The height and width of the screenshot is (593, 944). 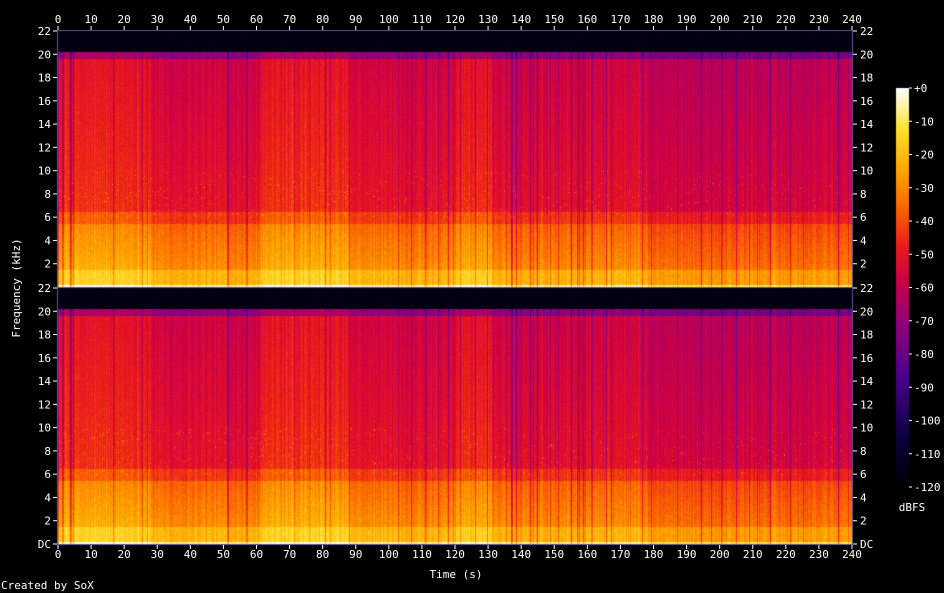 I want to click on x-tick-bottom-label: 170, so click(x=620, y=554).